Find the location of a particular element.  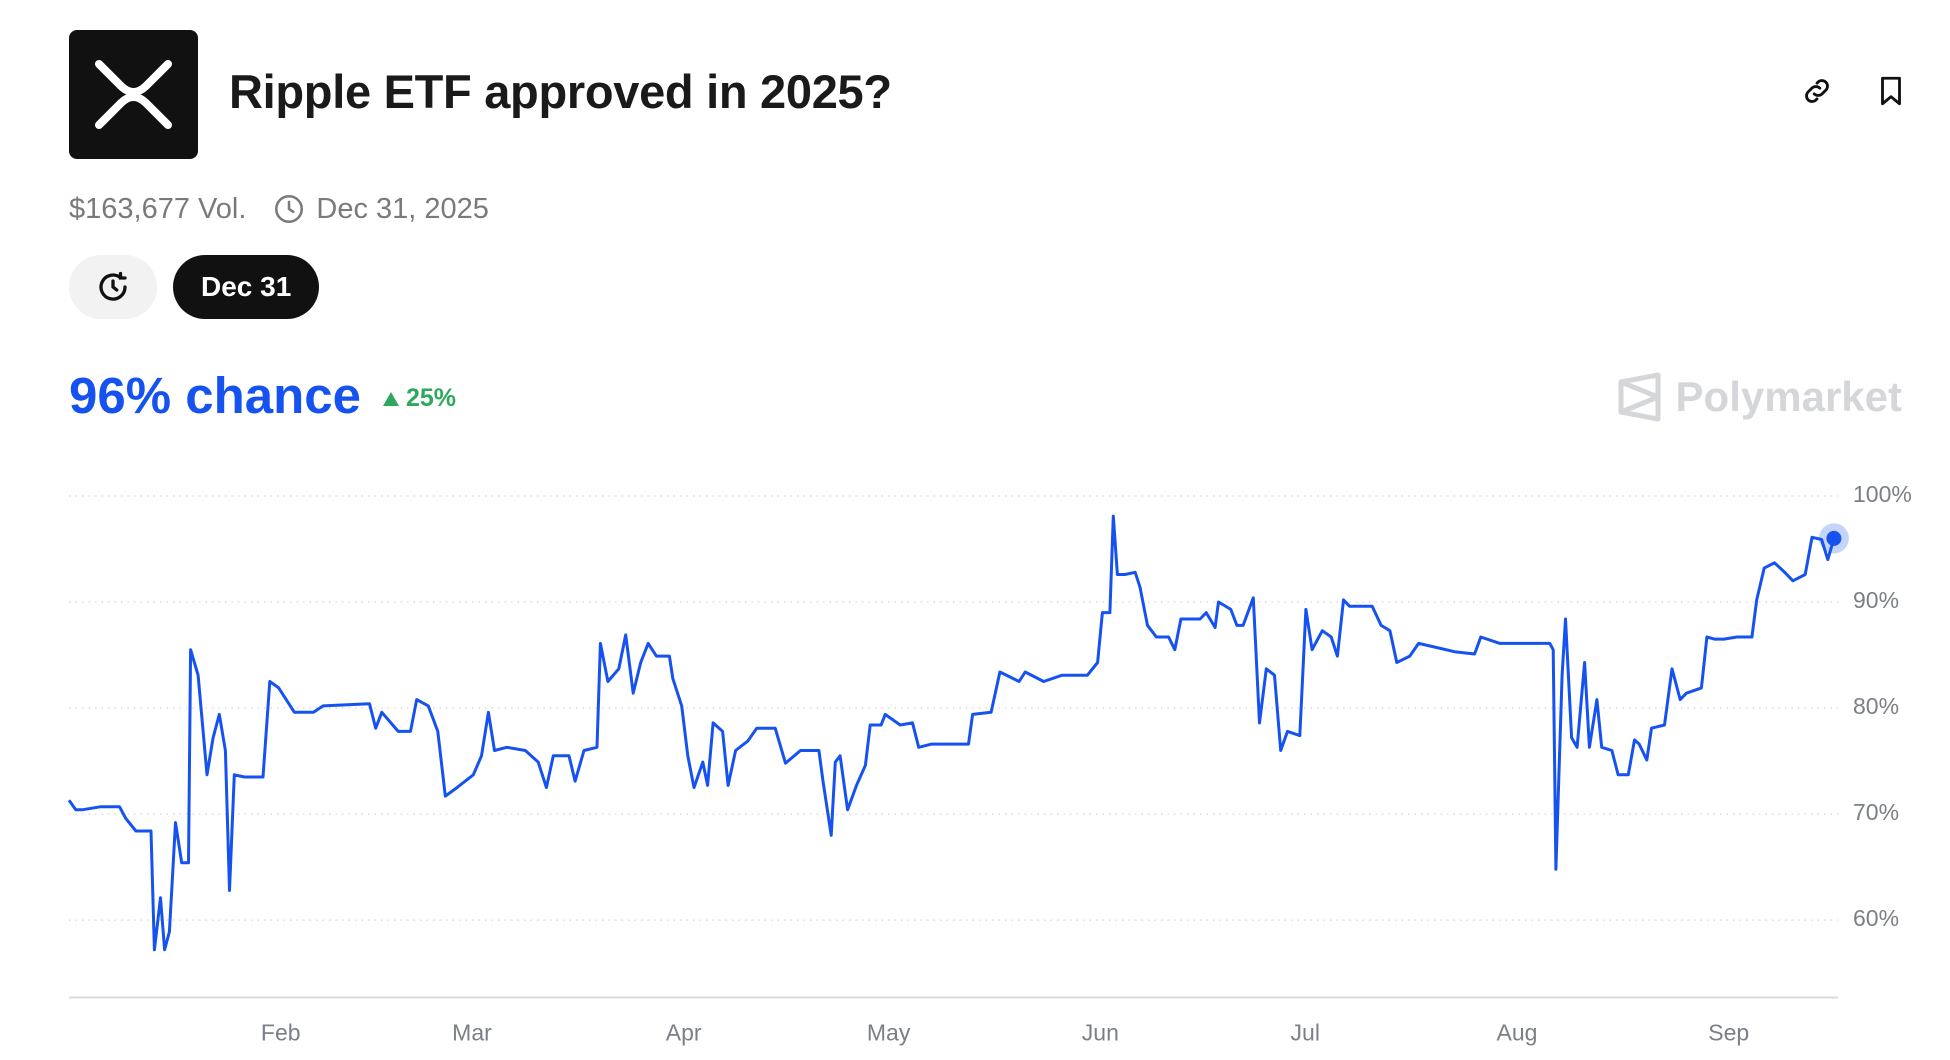

x-tick-label: Feb is located at coordinates (281, 1033).